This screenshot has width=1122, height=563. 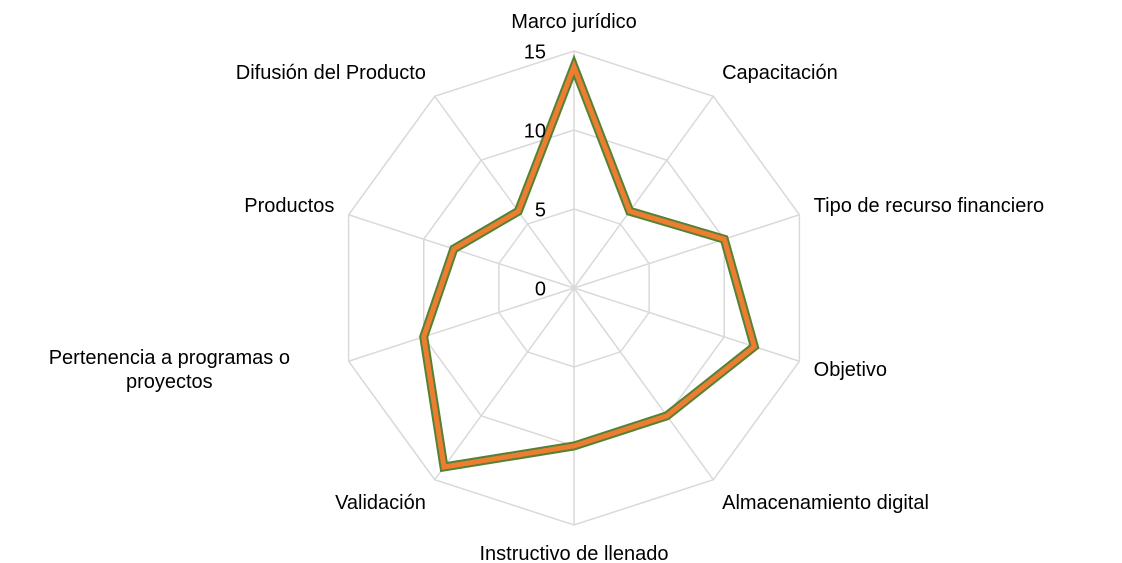 I want to click on category-label: Marco jurídico, so click(x=574, y=22).